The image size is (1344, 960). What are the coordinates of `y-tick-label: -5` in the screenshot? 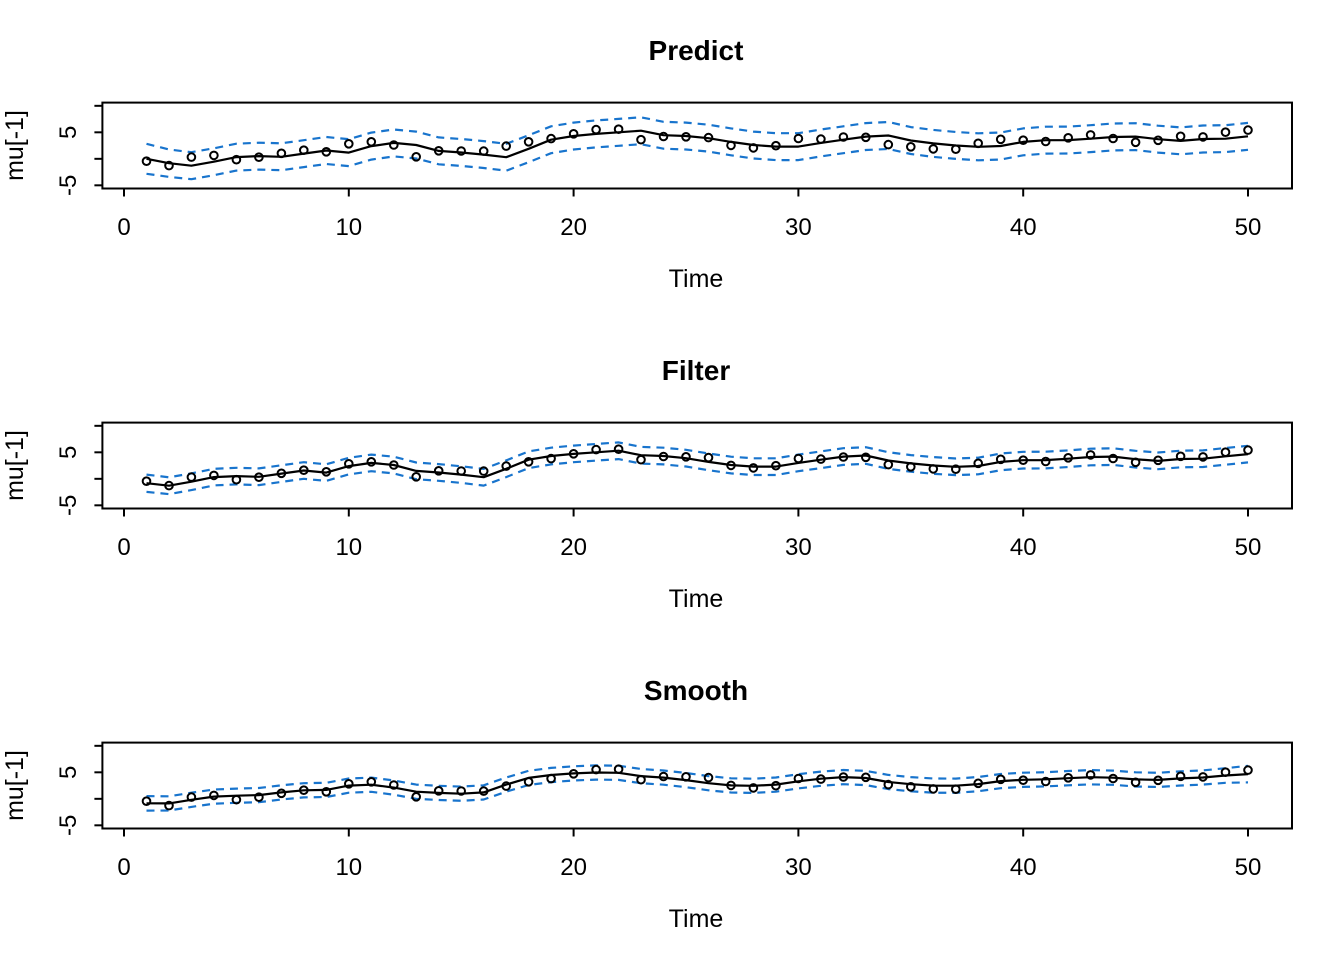 It's located at (68, 825).